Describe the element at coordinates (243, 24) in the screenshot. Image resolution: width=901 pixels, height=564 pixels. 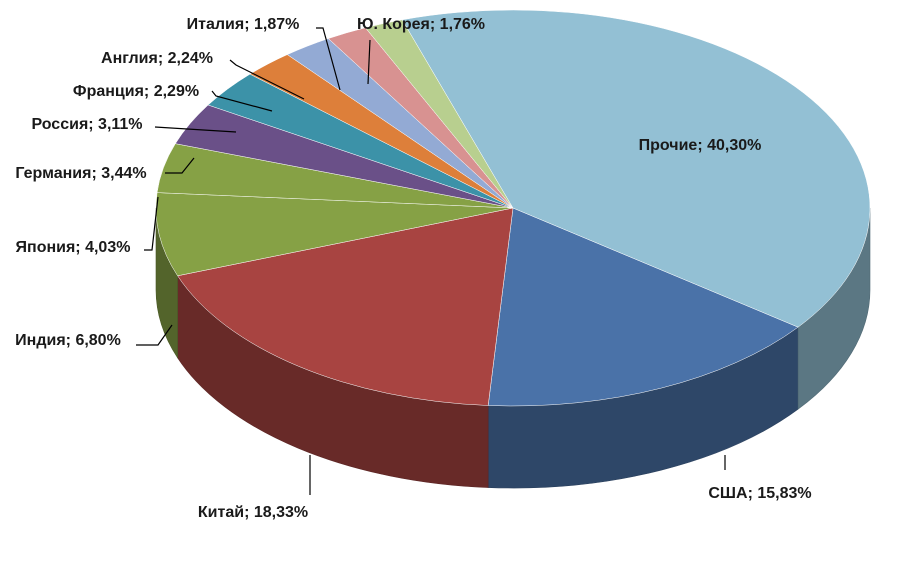
I see `slice-label-8: Италия; 1,87%` at that location.